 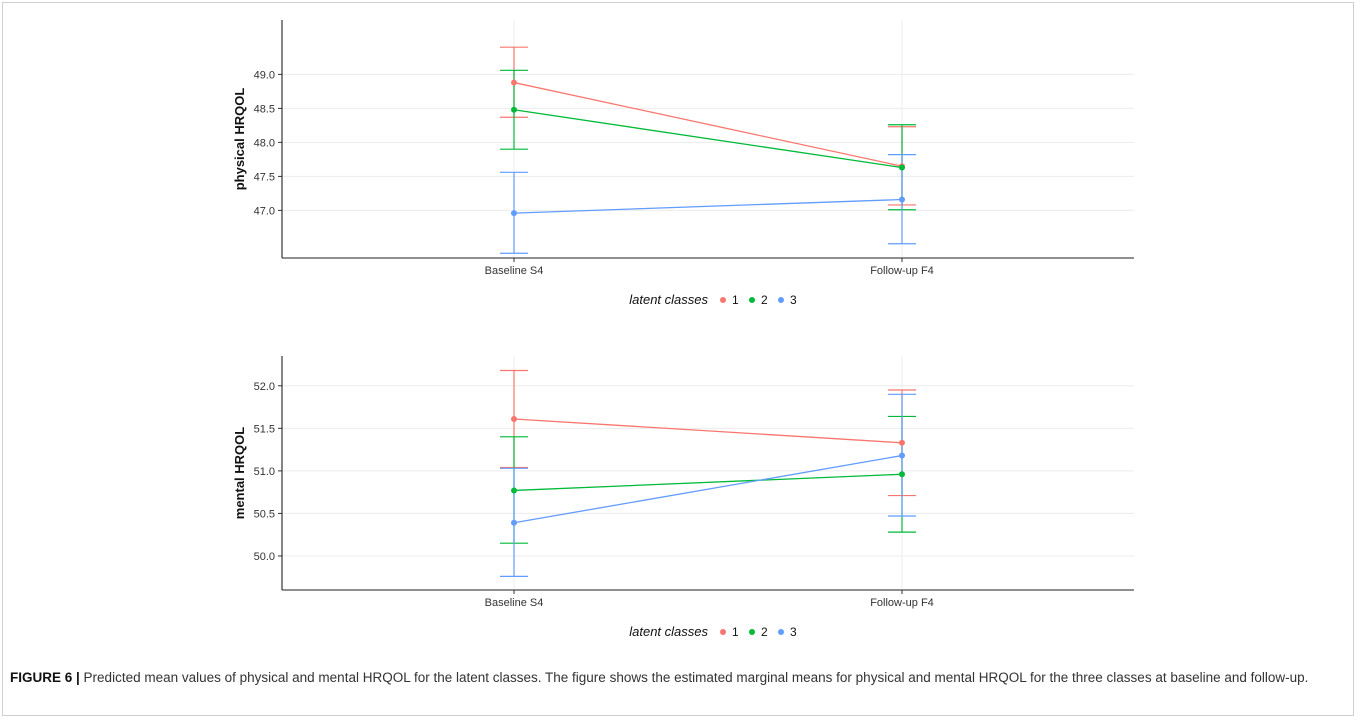 What do you see at coordinates (239, 139) in the screenshot?
I see `y-axis-title: physical HRQOL` at bounding box center [239, 139].